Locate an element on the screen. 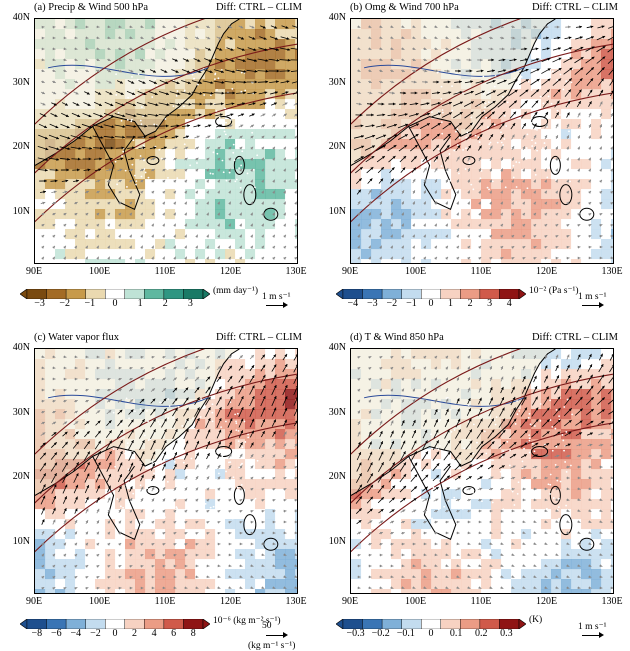 Image resolution: width=630 pixels, height=651 pixels. island-outline is located at coordinates (239, 165).